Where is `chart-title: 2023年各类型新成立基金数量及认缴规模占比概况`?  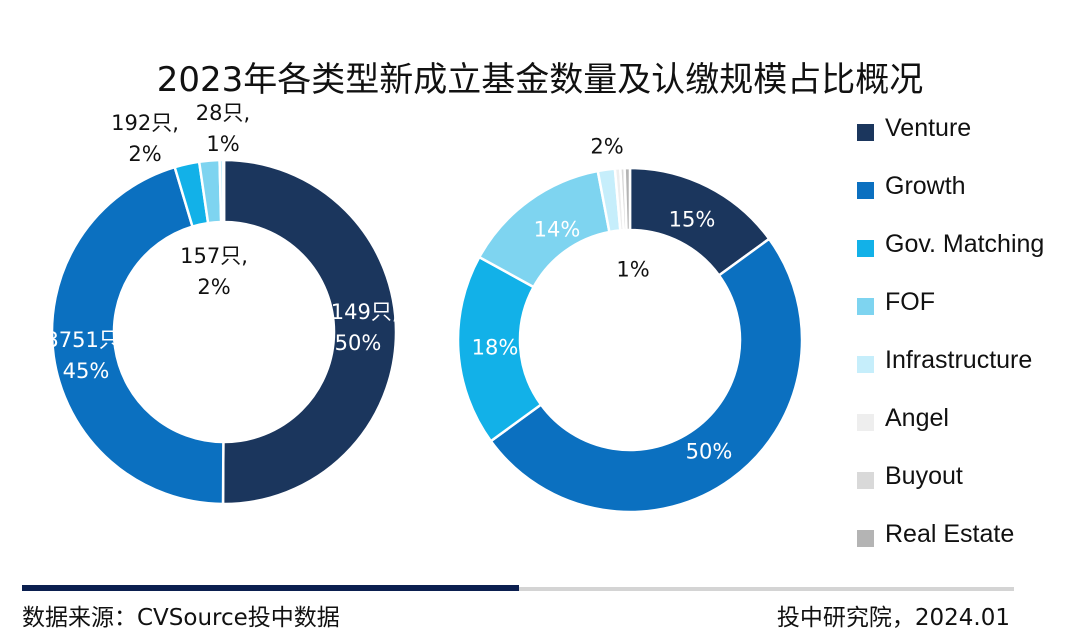 chart-title: 2023年各类型新成立基金数量及认缴规模占比概况 is located at coordinates (540, 80).